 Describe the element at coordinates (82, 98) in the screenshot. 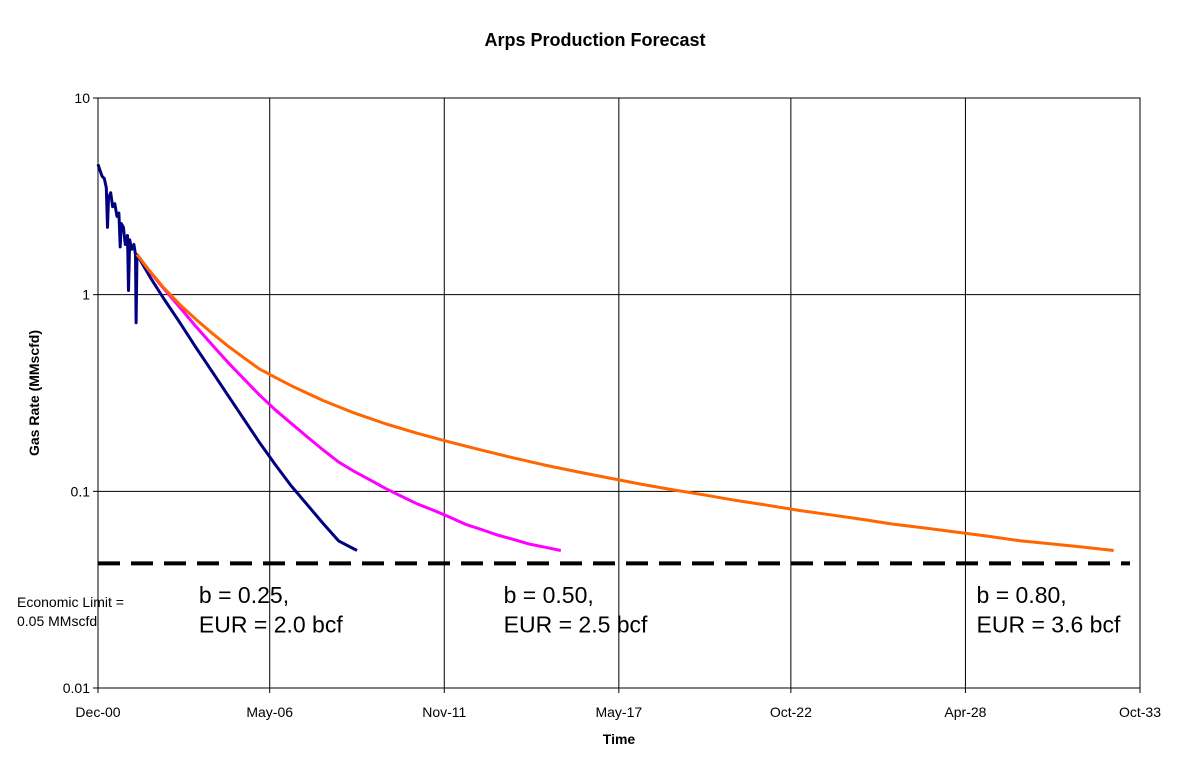

I see `y-tick-label: 10` at that location.